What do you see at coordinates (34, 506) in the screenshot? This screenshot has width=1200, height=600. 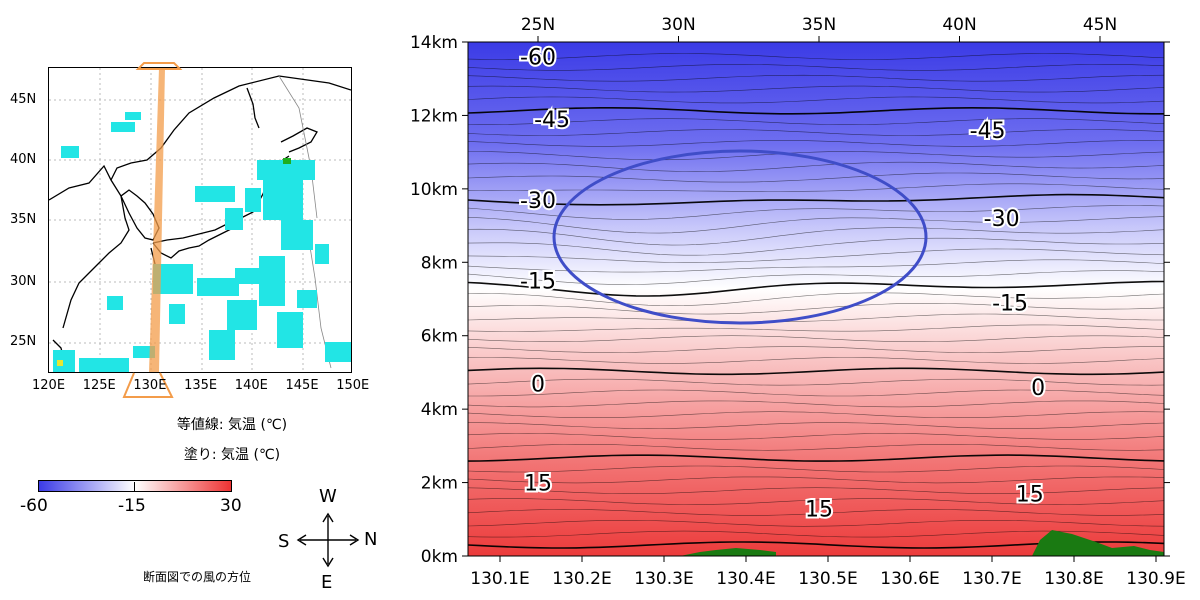 I see `colorbar-tick-min: -60` at bounding box center [34, 506].